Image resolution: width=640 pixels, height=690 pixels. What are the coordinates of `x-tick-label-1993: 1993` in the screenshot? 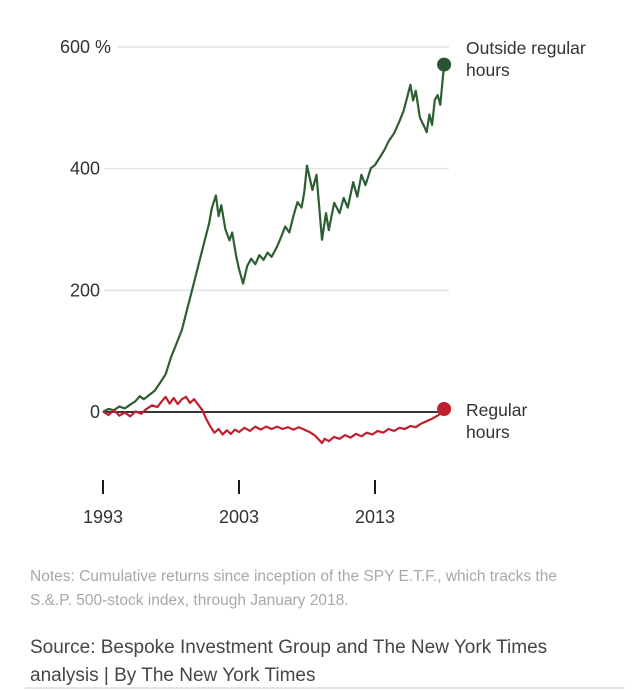 It's located at (103, 517).